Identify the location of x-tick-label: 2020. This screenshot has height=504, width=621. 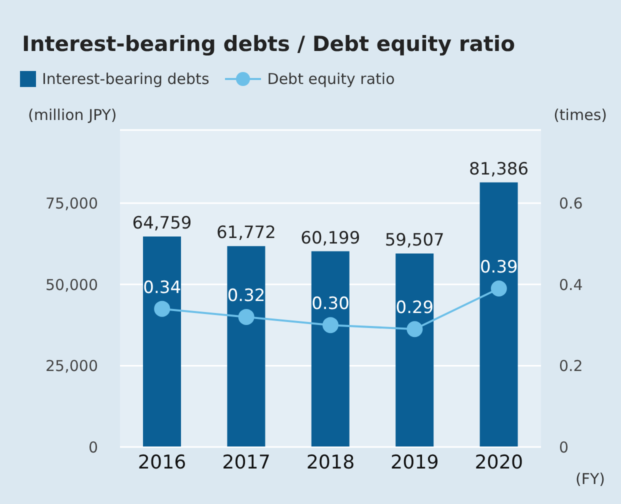
(499, 462).